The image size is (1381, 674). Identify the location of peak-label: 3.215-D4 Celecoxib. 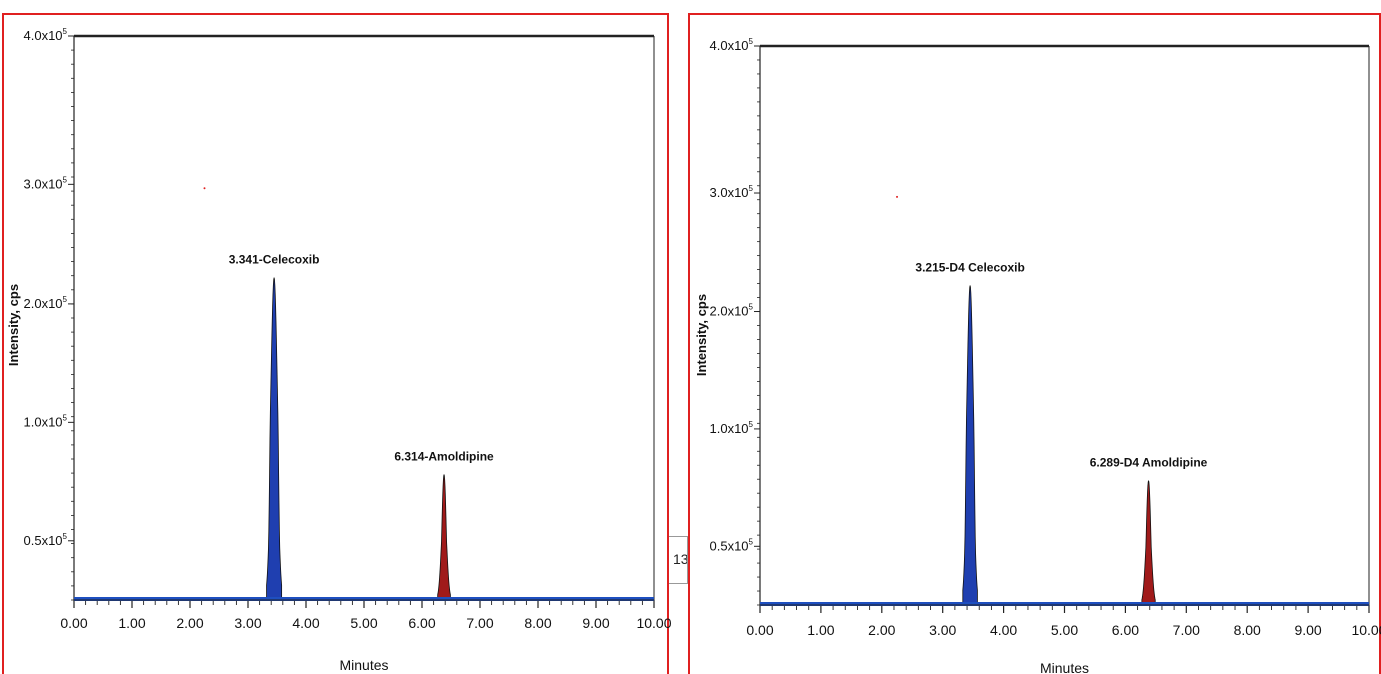
(969, 267).